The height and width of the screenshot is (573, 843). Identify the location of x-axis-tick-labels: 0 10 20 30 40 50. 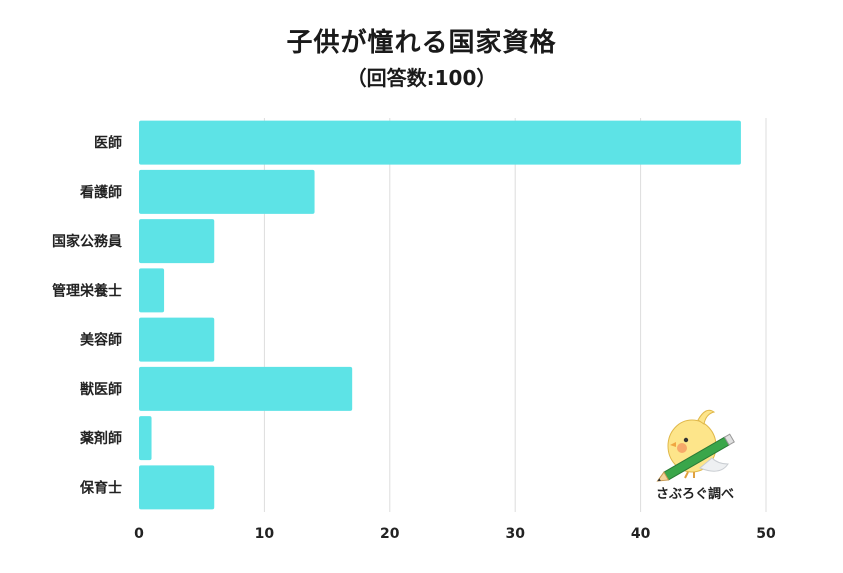
(455, 534).